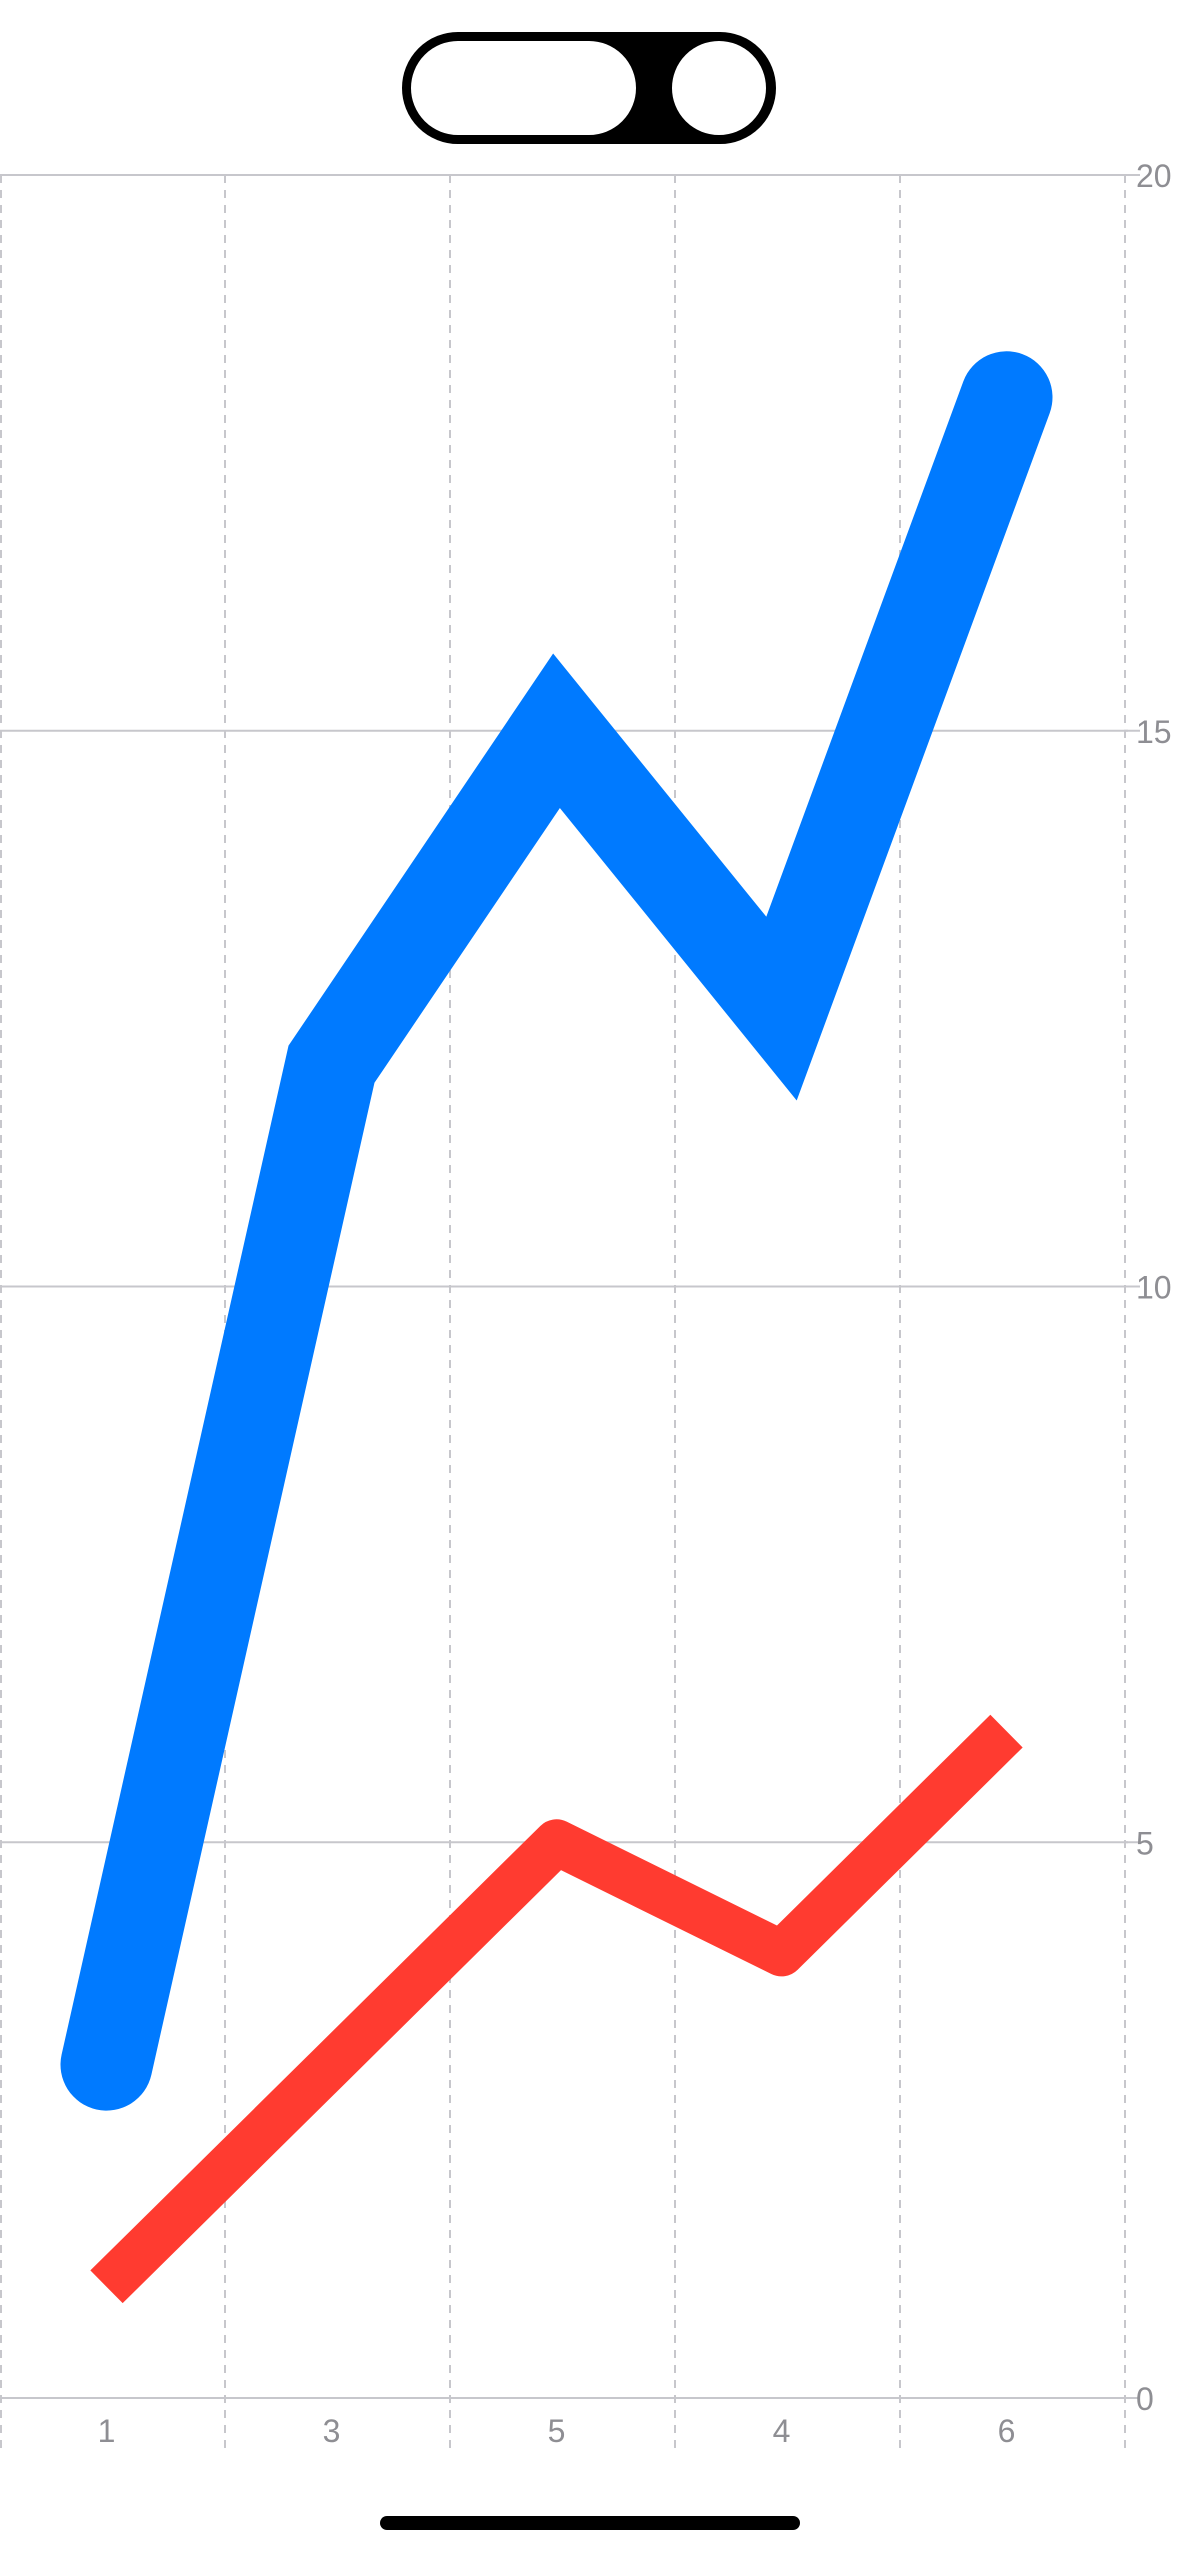  Describe the element at coordinates (1007, 2431) in the screenshot. I see `x-tick-label: 6` at that location.